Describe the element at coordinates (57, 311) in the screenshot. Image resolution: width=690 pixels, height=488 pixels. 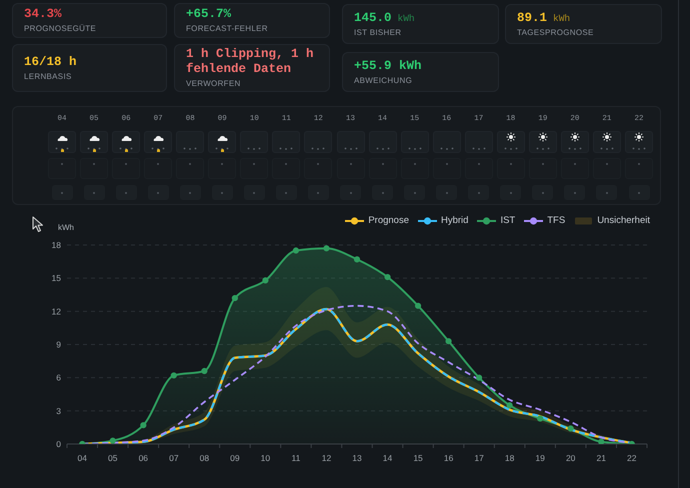
I see `y-tick-label: 12` at that location.